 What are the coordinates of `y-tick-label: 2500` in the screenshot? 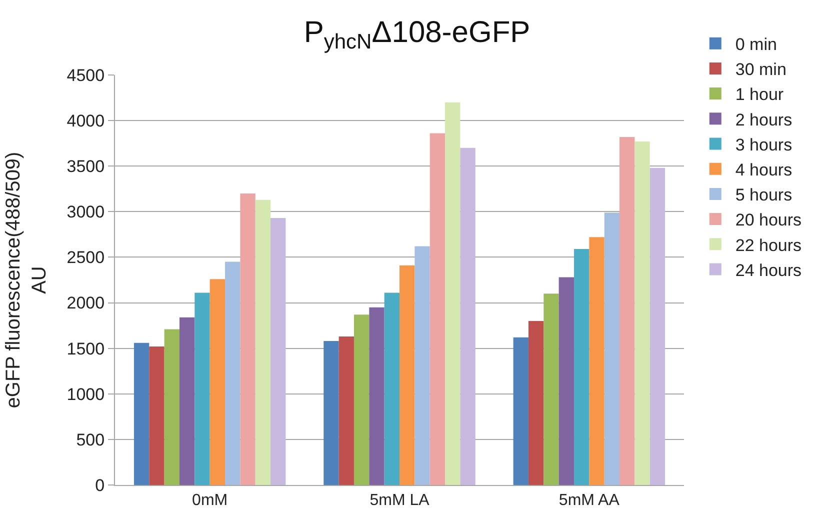 It's located at (85, 258).